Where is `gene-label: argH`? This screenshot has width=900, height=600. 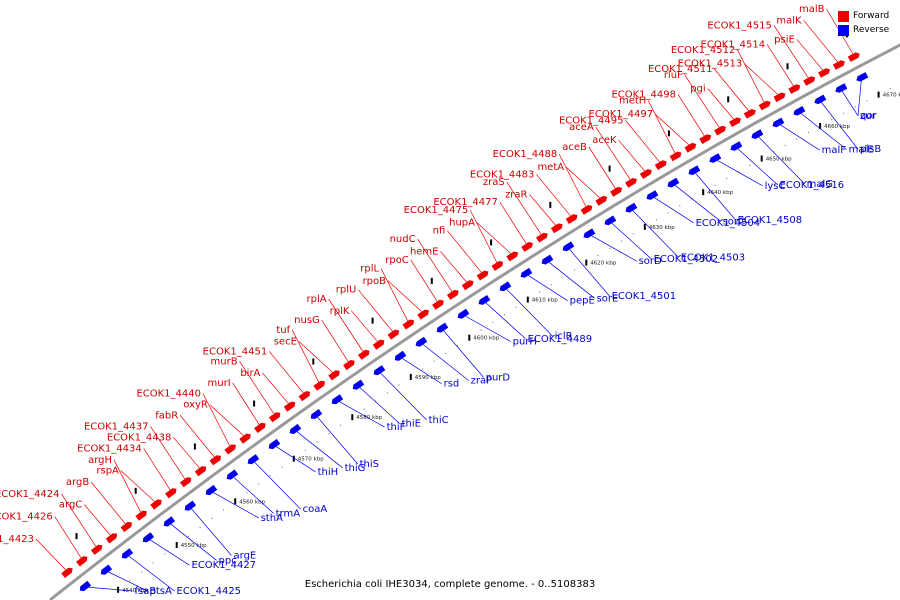
gene-label: argH is located at coordinates (100, 460).